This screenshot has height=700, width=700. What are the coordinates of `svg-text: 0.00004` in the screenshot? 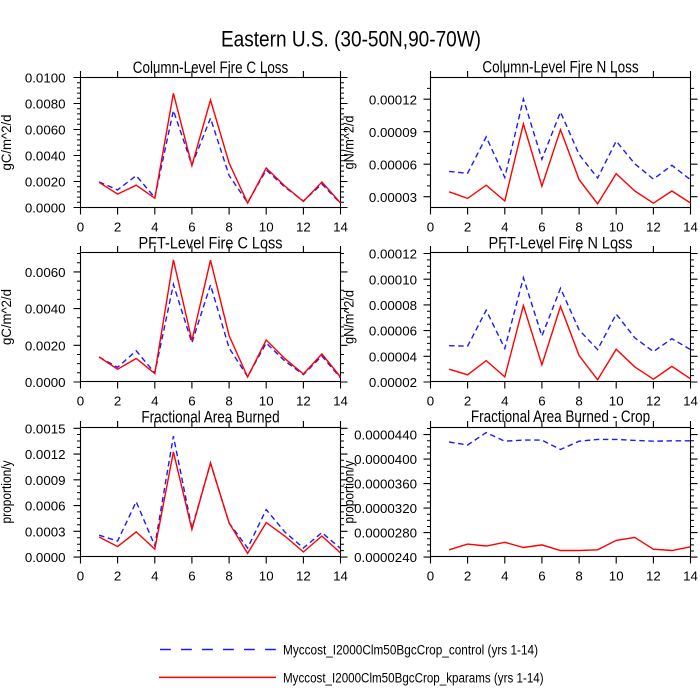 It's located at (393, 356).